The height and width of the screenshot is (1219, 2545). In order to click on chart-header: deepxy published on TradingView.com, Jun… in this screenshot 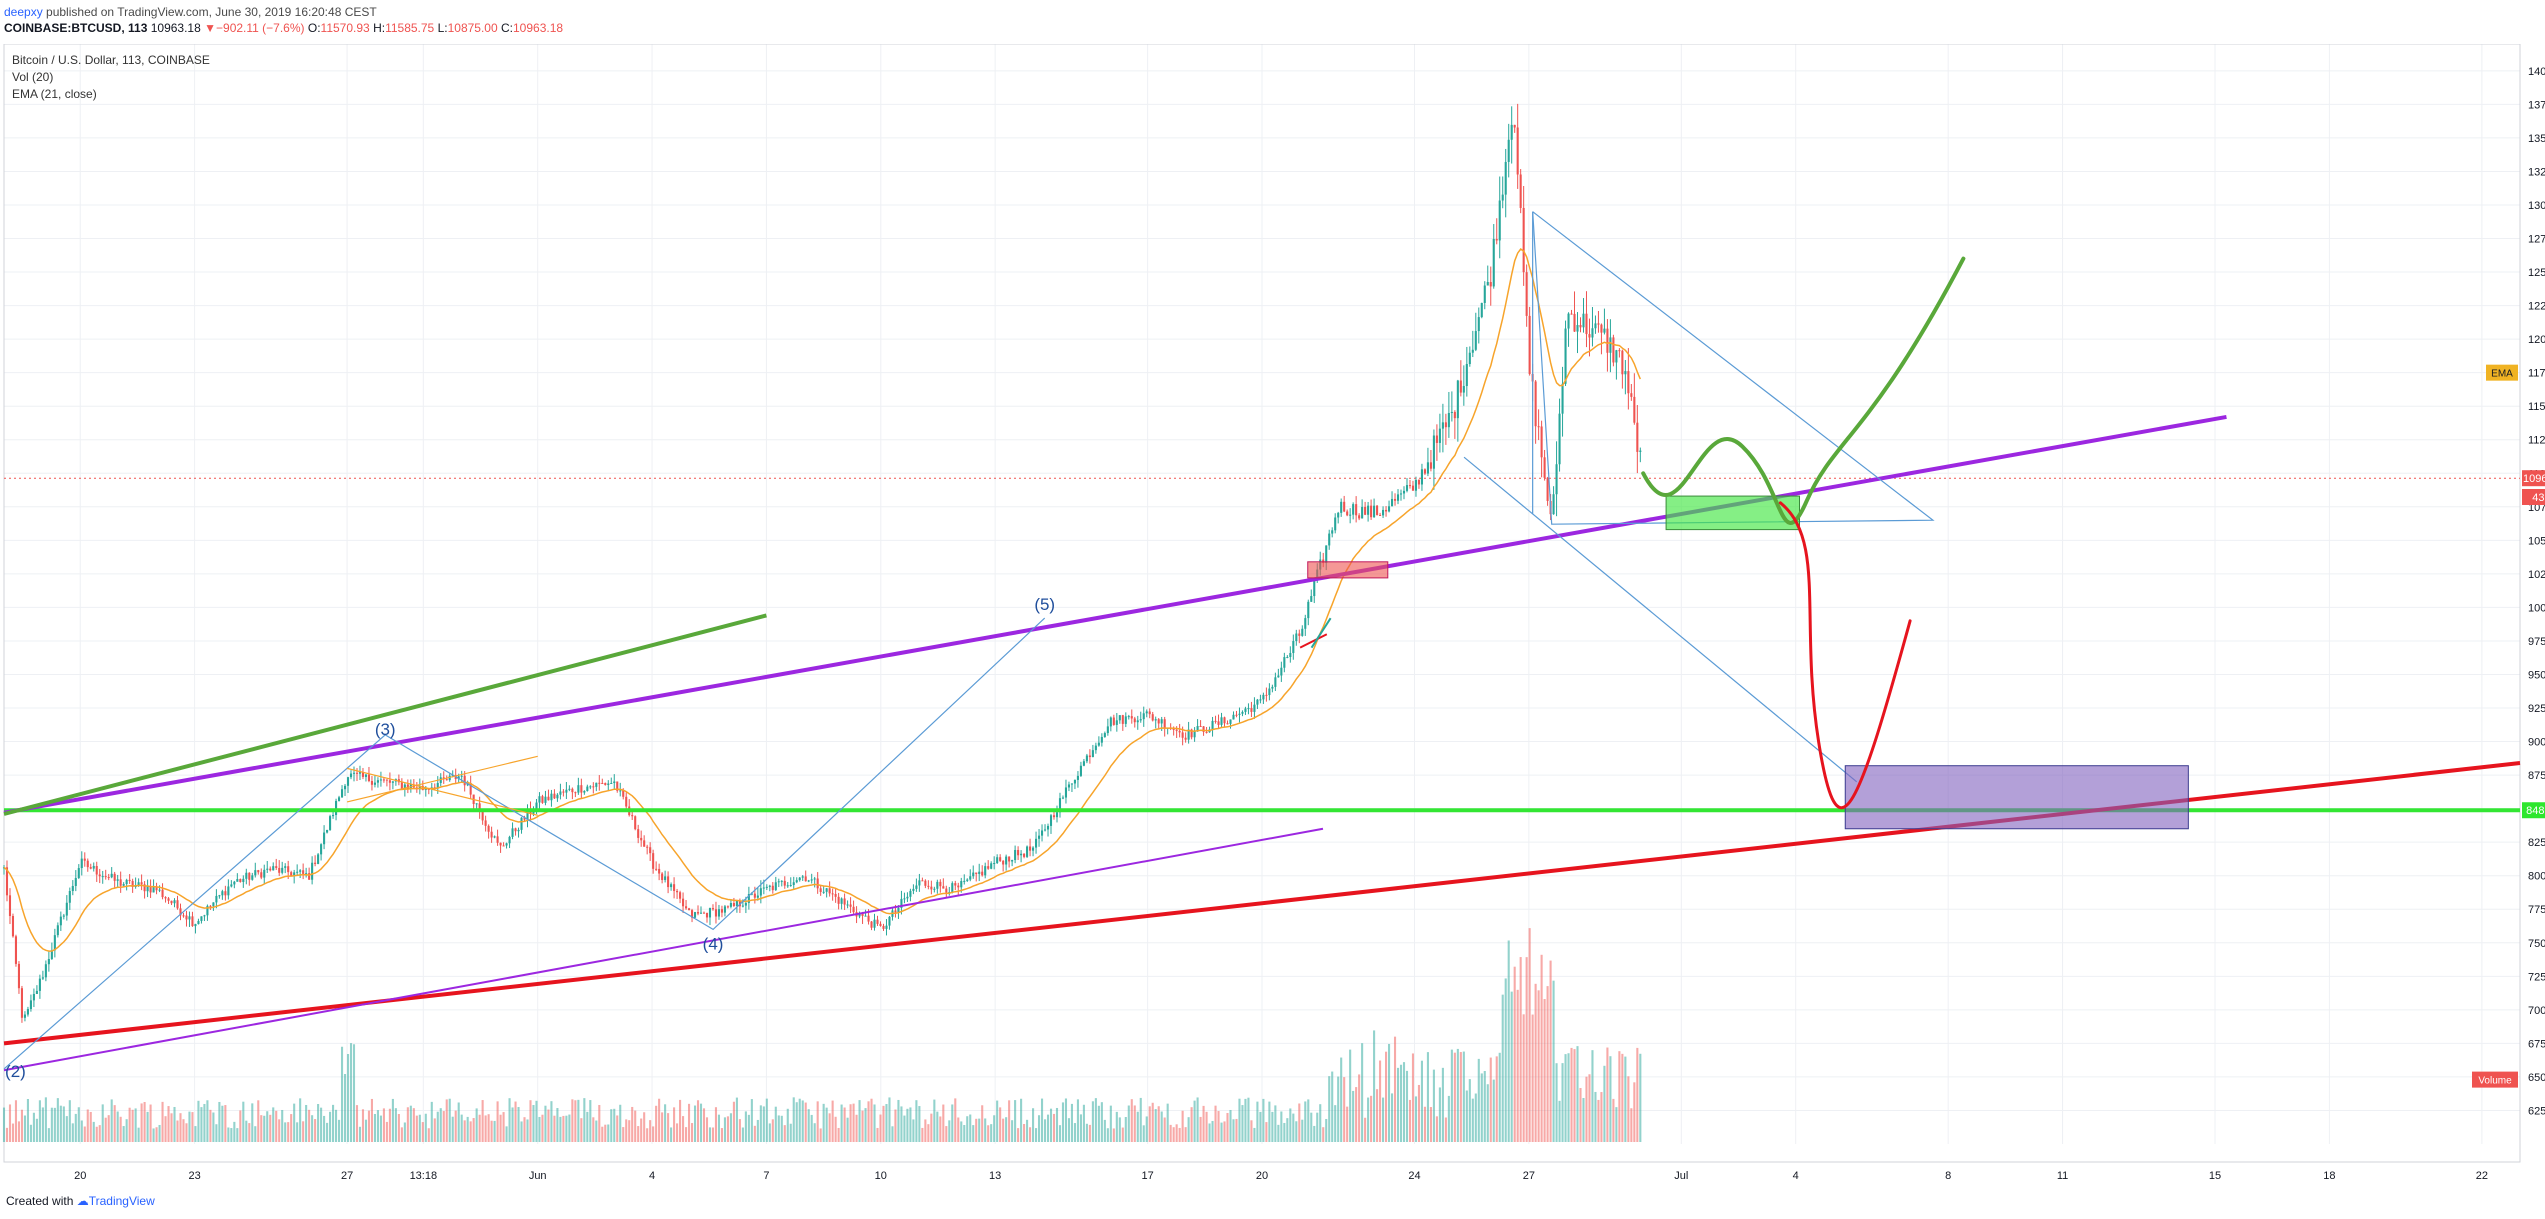, I will do `click(1269, 22)`.